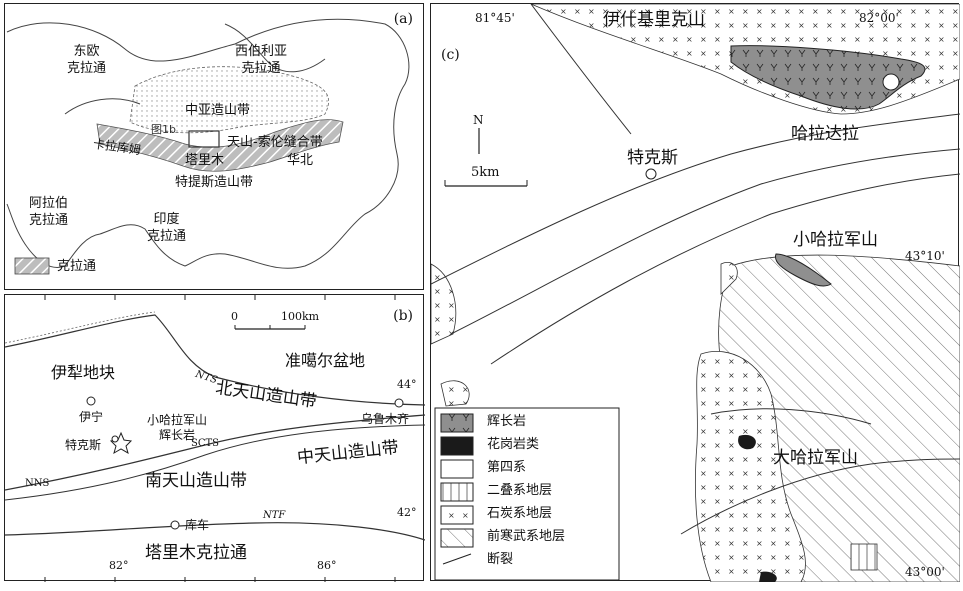 The image size is (963, 591). Describe the element at coordinates (403, 316) in the screenshot. I see `panel-b-label: (b)` at that location.